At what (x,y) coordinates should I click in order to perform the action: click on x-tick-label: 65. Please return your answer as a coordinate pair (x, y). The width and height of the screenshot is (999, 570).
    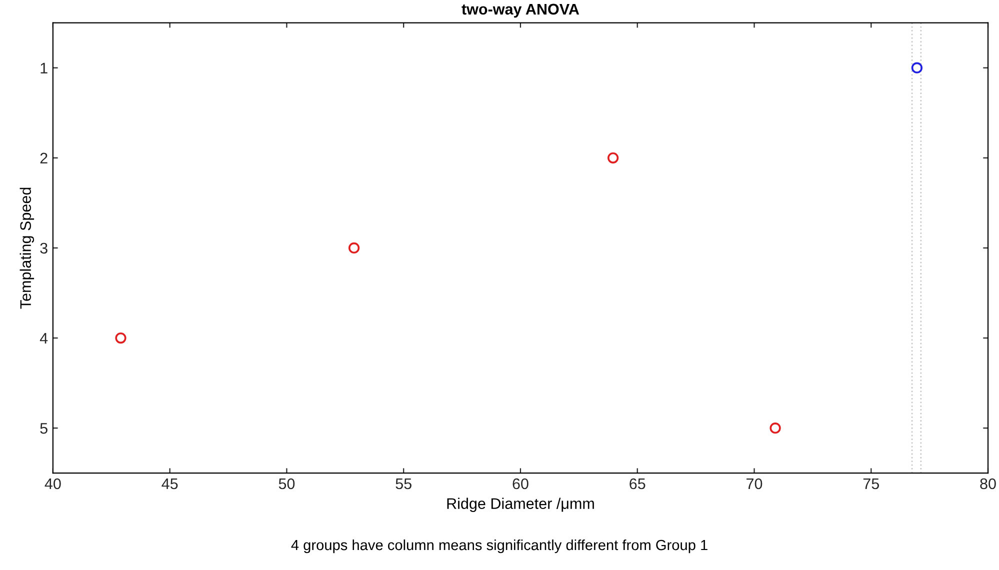
    Looking at the image, I should click on (638, 484).